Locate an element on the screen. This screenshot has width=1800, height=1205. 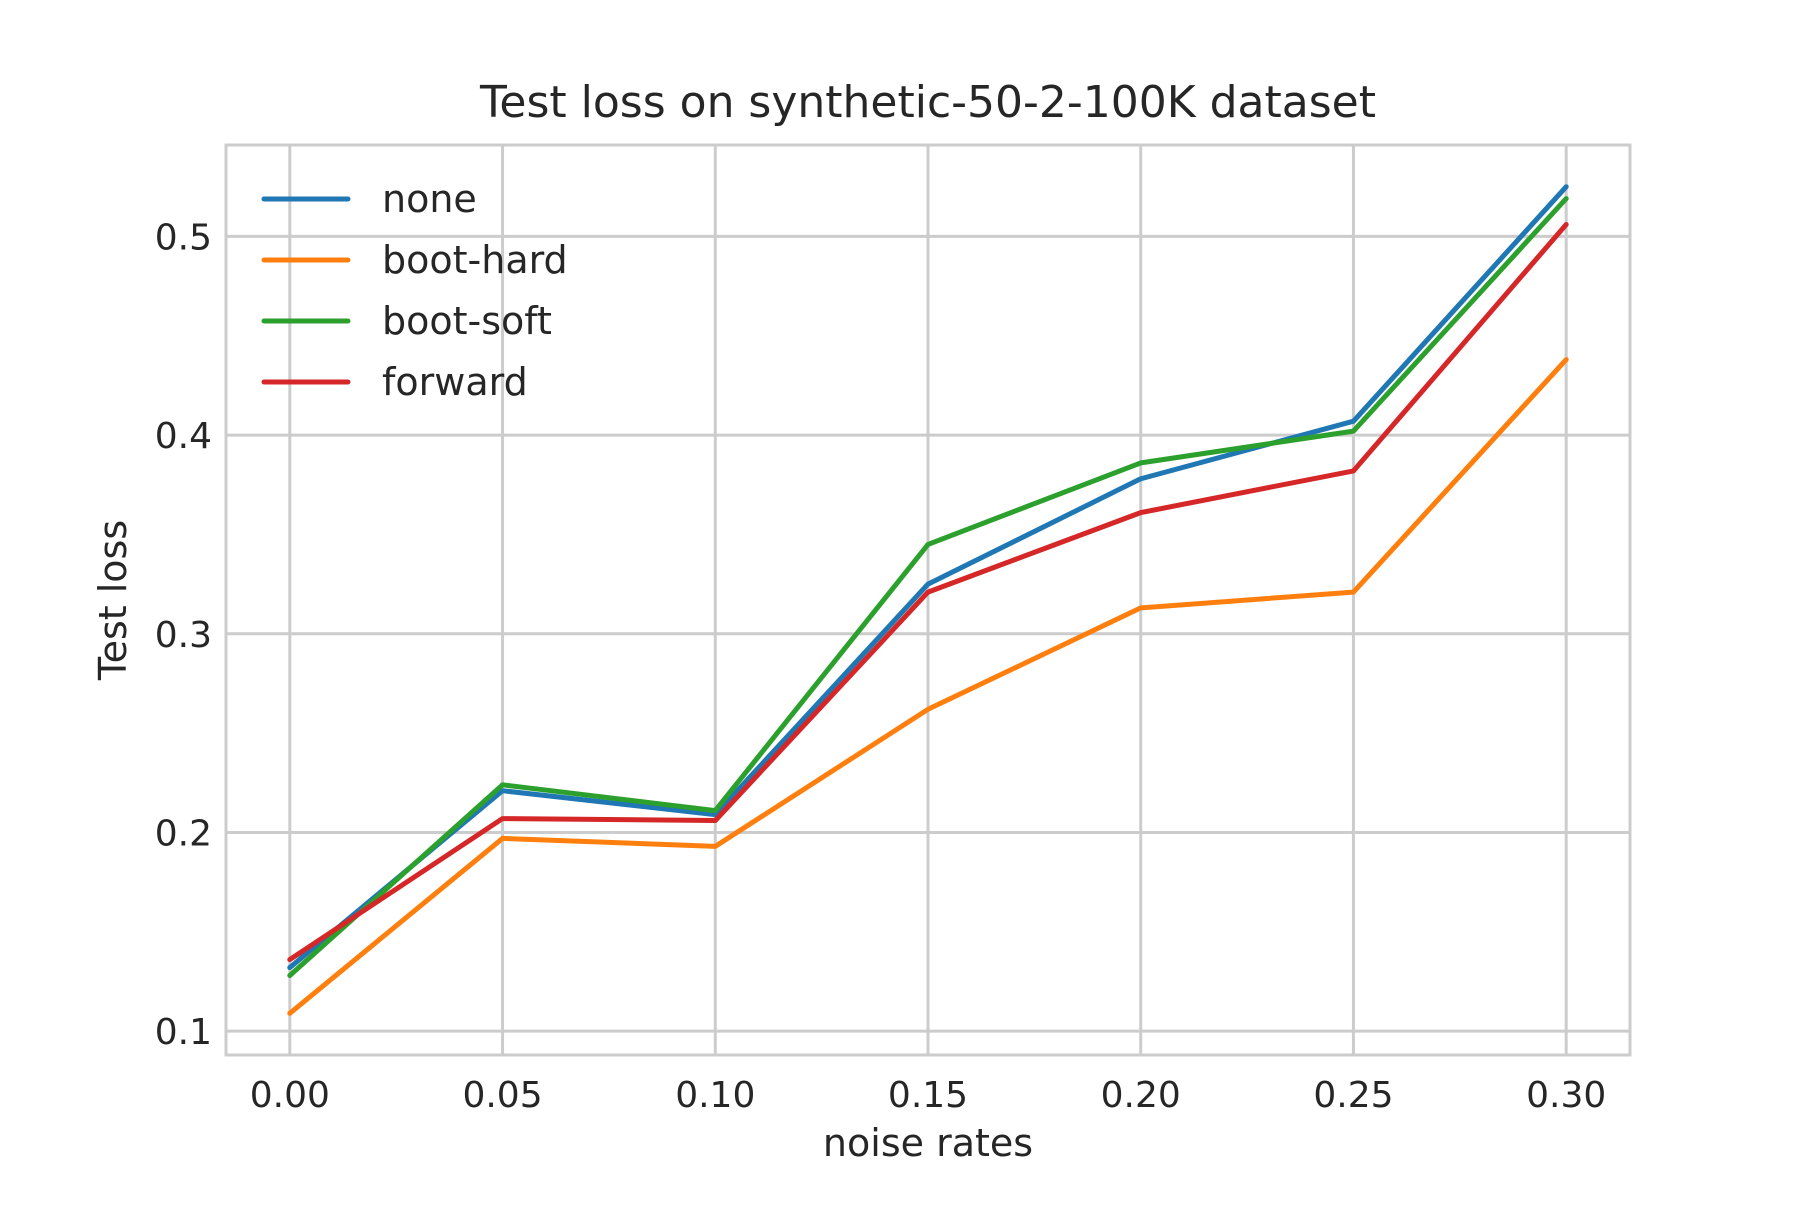
y-tick-label: 0.4 is located at coordinates (183, 436).